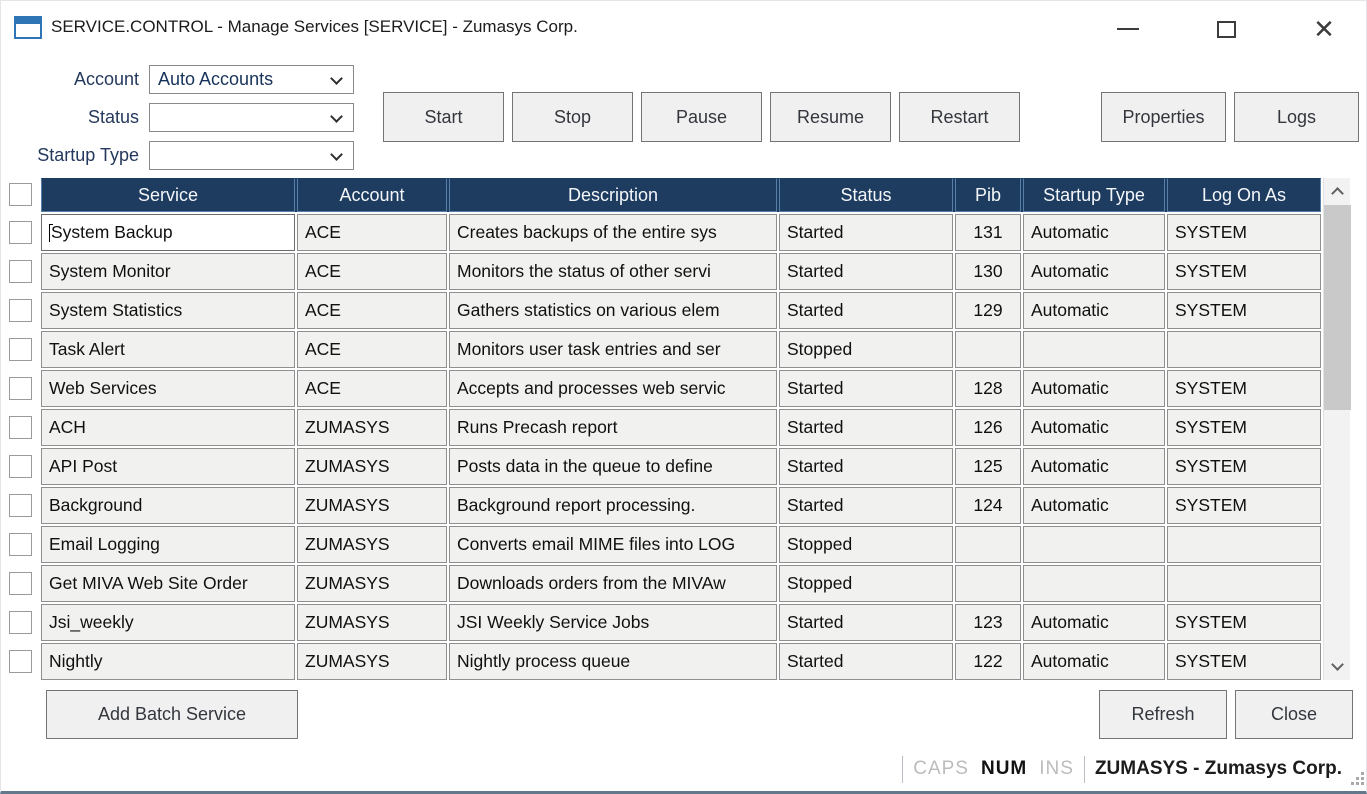 The width and height of the screenshot is (1367, 794). What do you see at coordinates (988, 661) in the screenshot?
I see `cell-pib: 122` at bounding box center [988, 661].